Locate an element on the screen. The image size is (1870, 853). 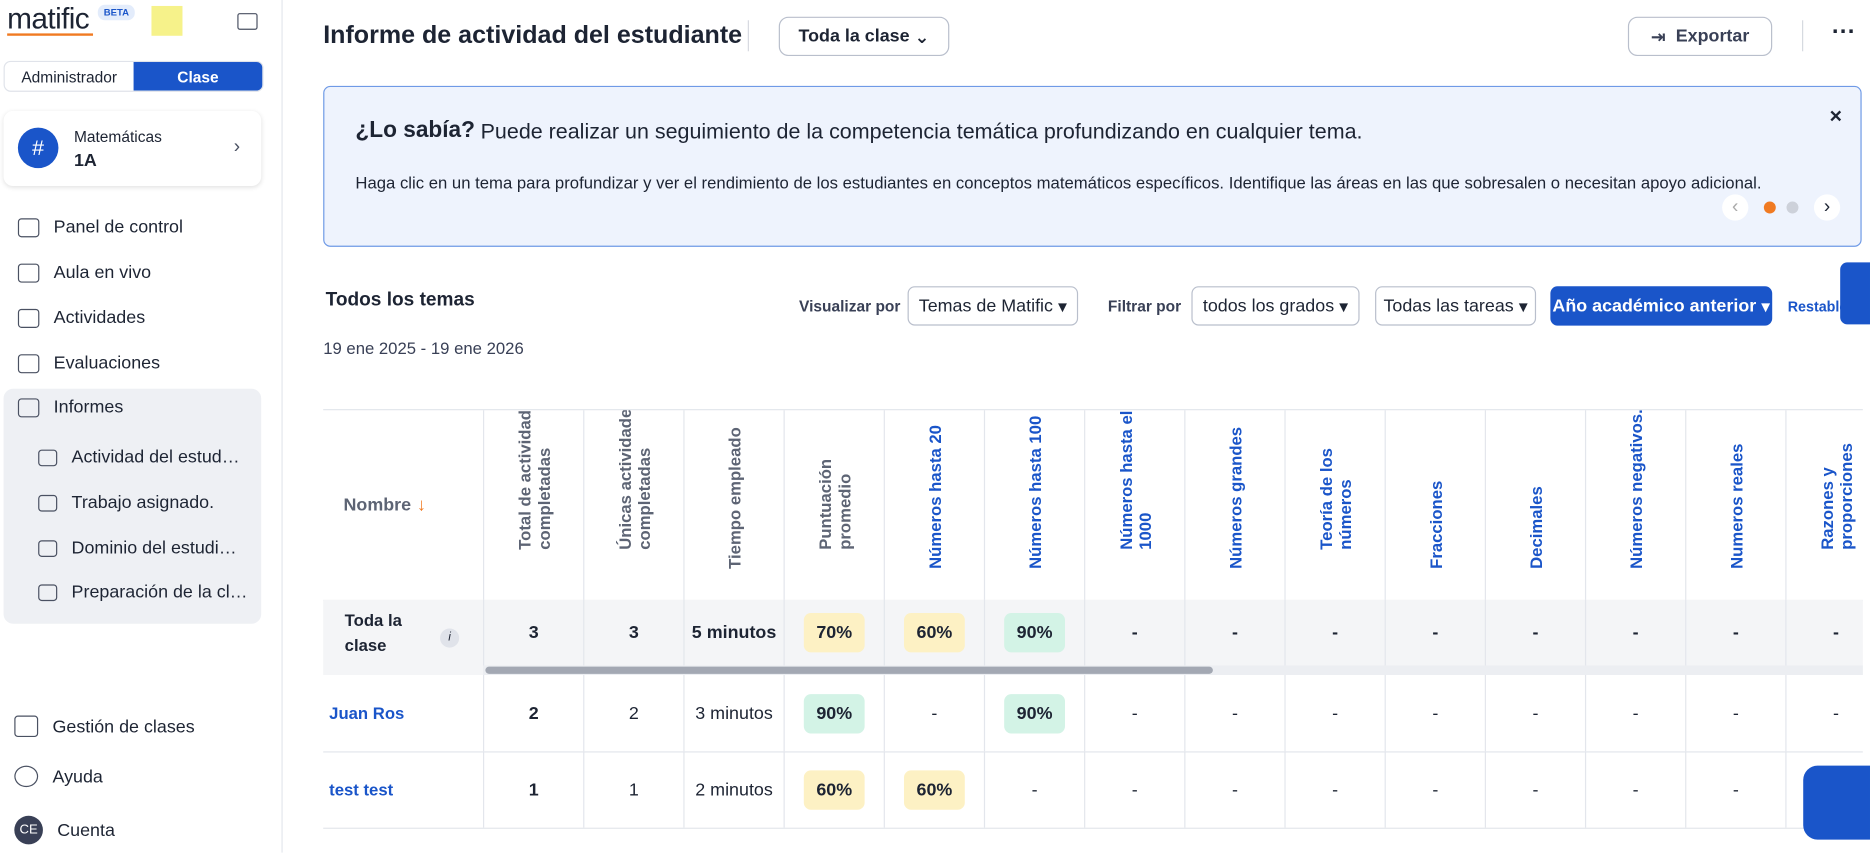
column-header-text: Numeros reales is located at coordinates (1736, 506).